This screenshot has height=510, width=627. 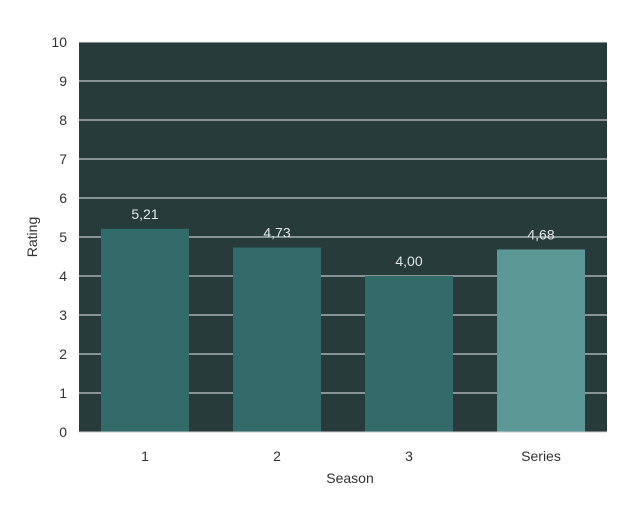 What do you see at coordinates (63, 81) in the screenshot?
I see `y-tick-label: 9` at bounding box center [63, 81].